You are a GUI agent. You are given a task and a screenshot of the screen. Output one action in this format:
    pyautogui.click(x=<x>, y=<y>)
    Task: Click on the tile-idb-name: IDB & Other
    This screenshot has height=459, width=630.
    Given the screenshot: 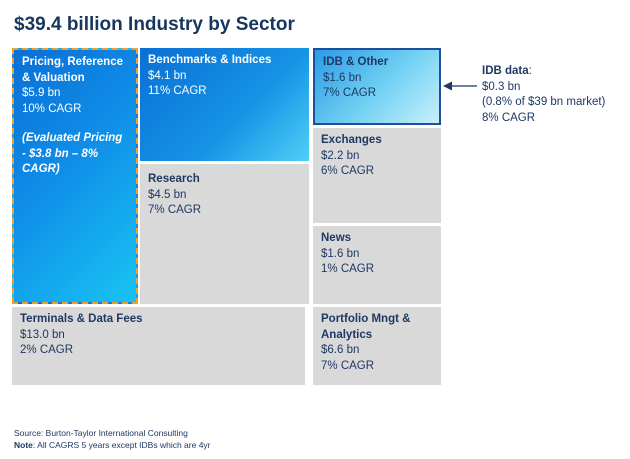 What is the action you would take?
    pyautogui.click(x=356, y=62)
    